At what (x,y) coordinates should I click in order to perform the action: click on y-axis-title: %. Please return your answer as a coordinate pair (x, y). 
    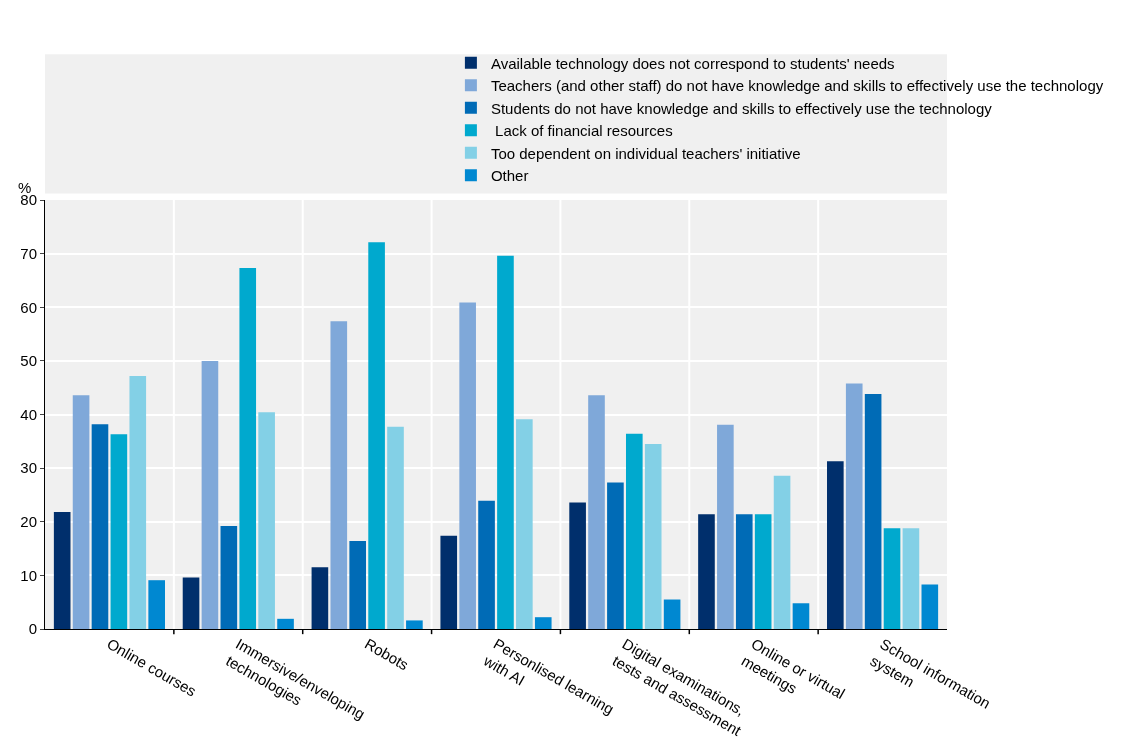
    Looking at the image, I should click on (25, 187).